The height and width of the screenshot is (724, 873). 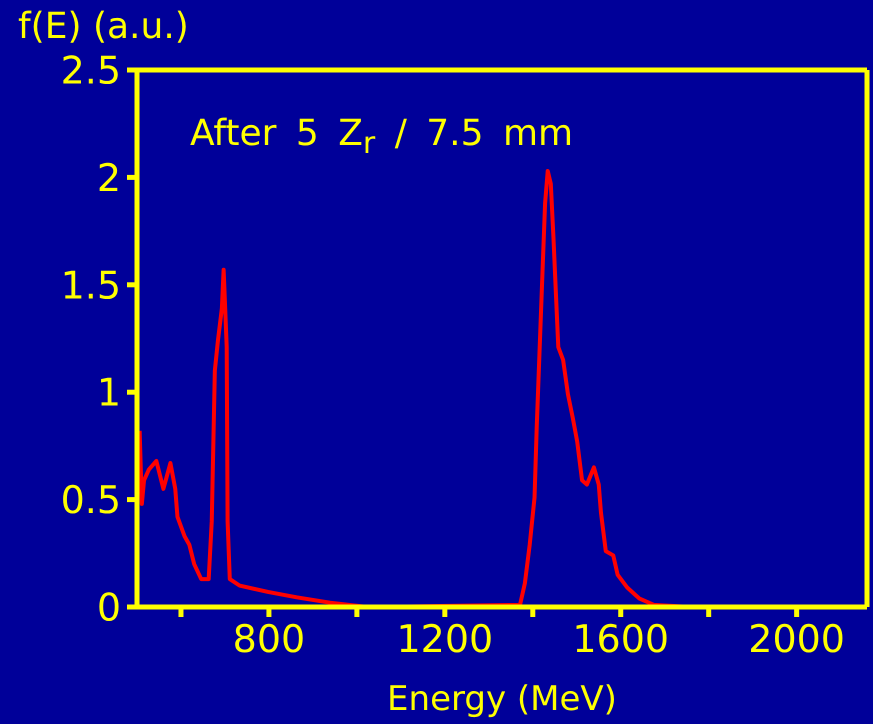 I want to click on x-tick-label: 1200, so click(x=445, y=638).